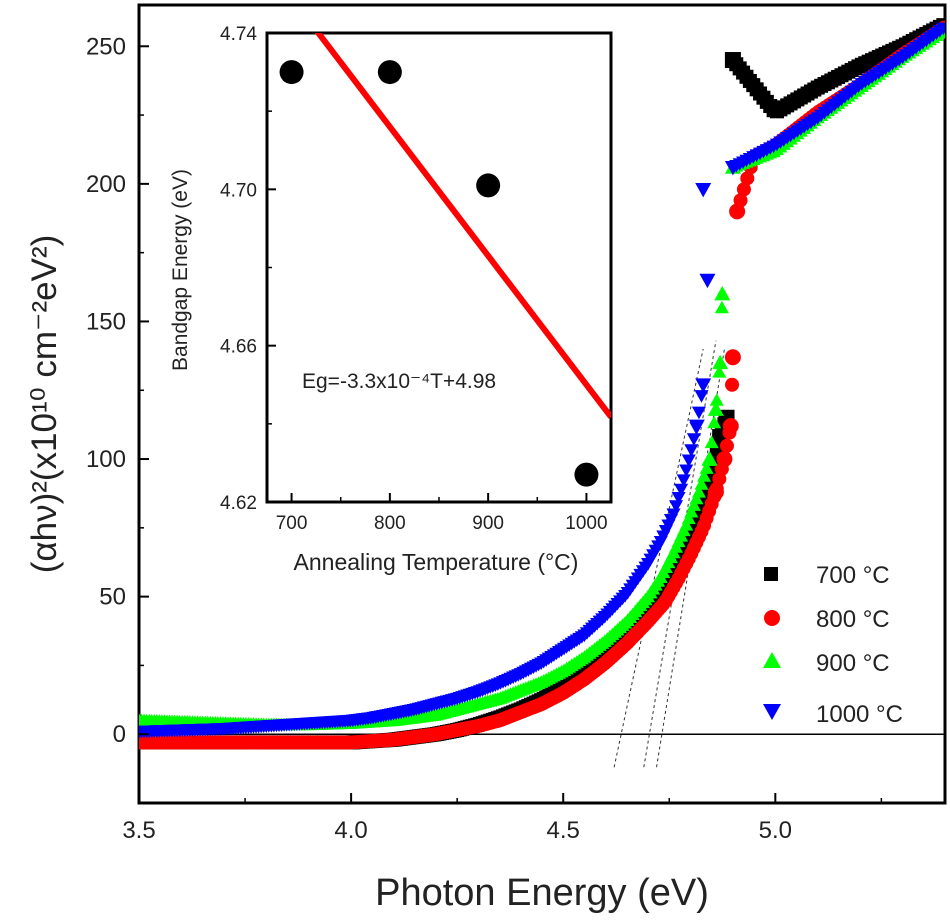 This screenshot has width=950, height=920. I want to click on legend-label-700: 700 °C, so click(853, 575).